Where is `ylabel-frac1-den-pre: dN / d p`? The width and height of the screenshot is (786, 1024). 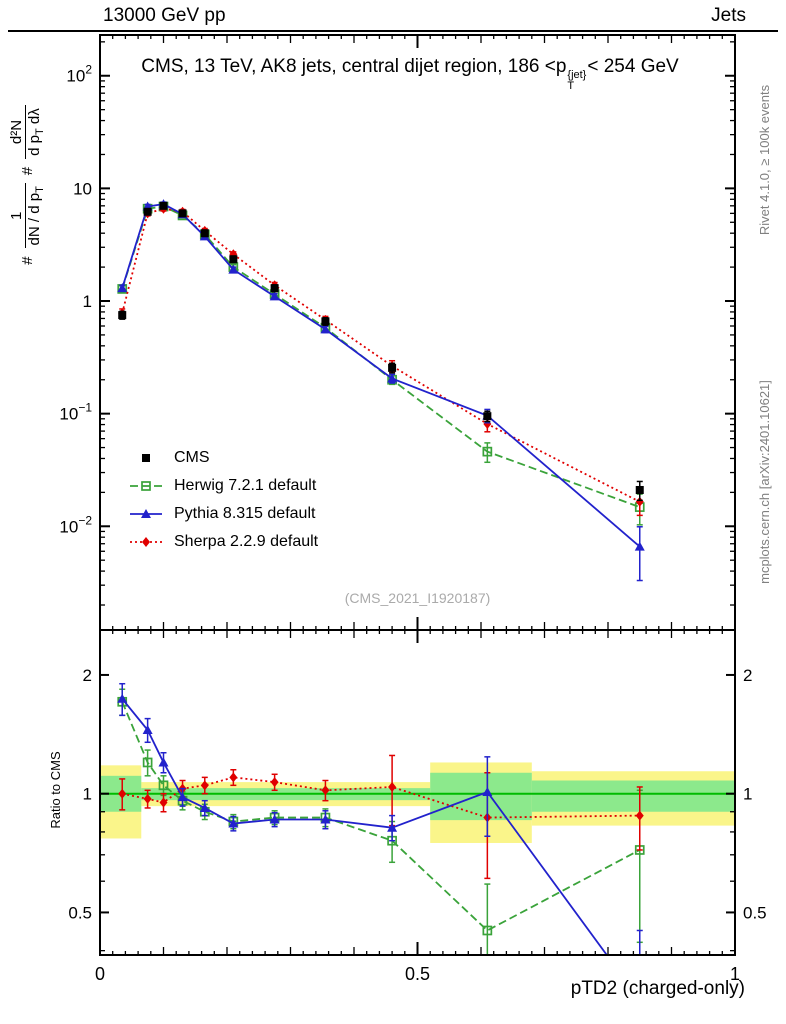
ylabel-frac1-den-pre: dN / d p is located at coordinates (34, 219).